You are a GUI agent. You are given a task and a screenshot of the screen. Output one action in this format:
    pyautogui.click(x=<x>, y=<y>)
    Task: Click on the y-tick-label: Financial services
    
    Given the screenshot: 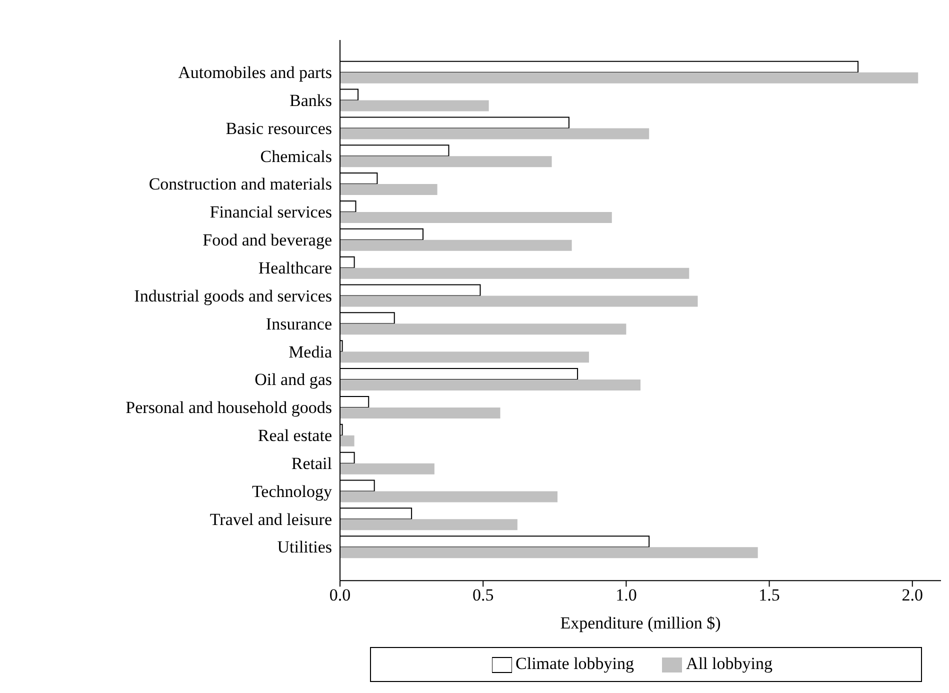 What is the action you would take?
    pyautogui.click(x=271, y=212)
    